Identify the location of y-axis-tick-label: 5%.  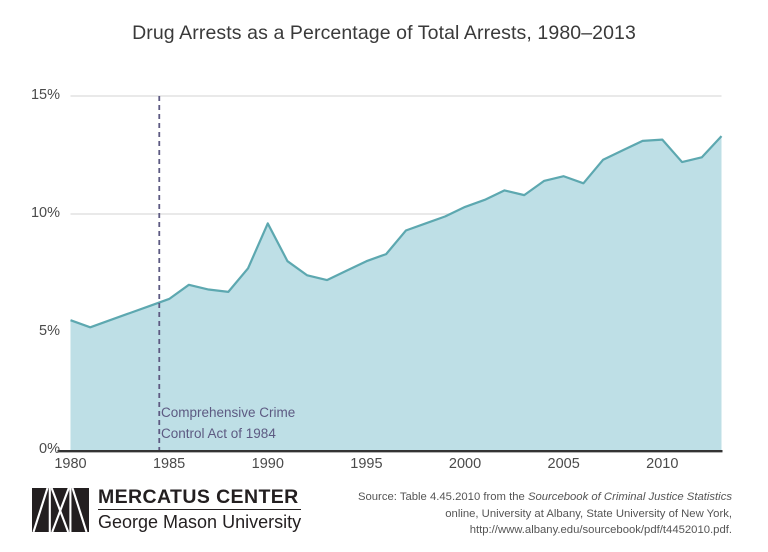
(49, 331).